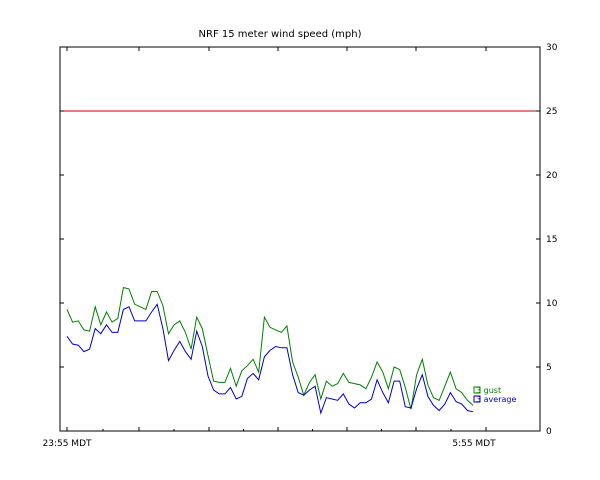 The width and height of the screenshot is (600, 480). I want to click on legend-average-label: 3 average, so click(496, 399).